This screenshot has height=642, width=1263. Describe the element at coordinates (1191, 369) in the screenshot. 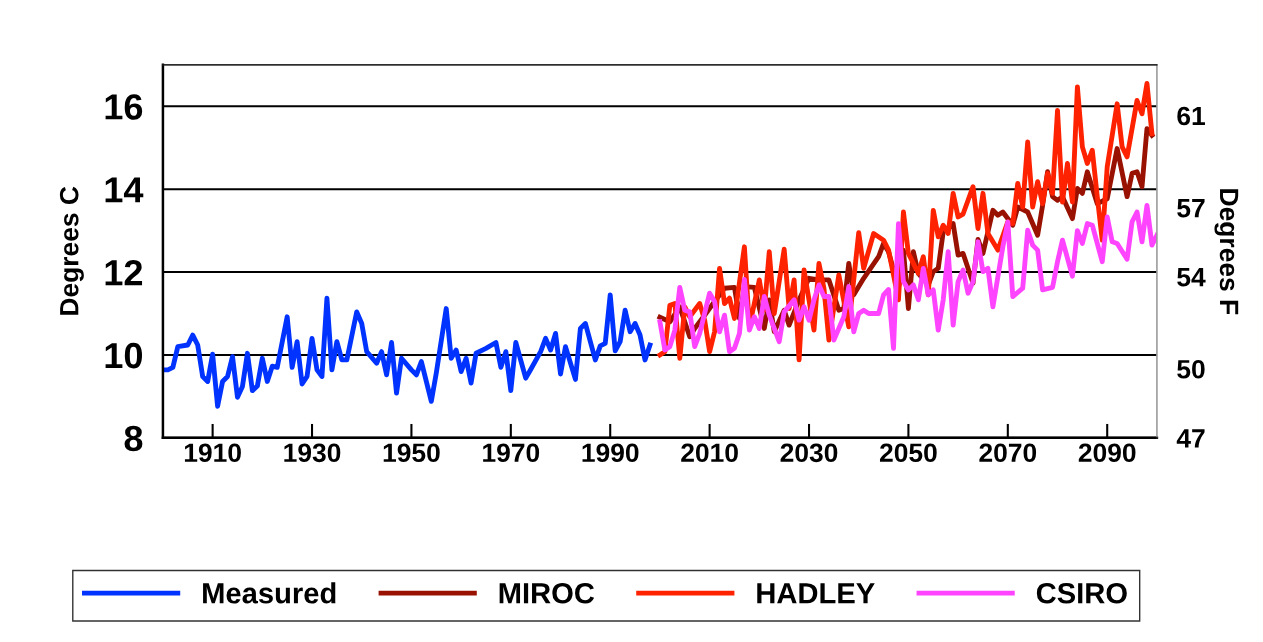

I see `y2-tick-label: 50` at that location.